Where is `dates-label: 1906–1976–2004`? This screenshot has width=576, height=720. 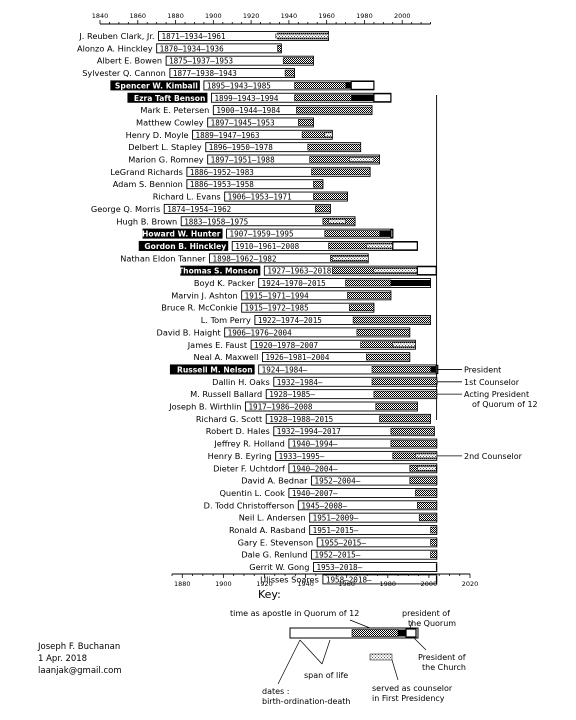
dates-label: 1906–1976–2004 is located at coordinates (260, 332).